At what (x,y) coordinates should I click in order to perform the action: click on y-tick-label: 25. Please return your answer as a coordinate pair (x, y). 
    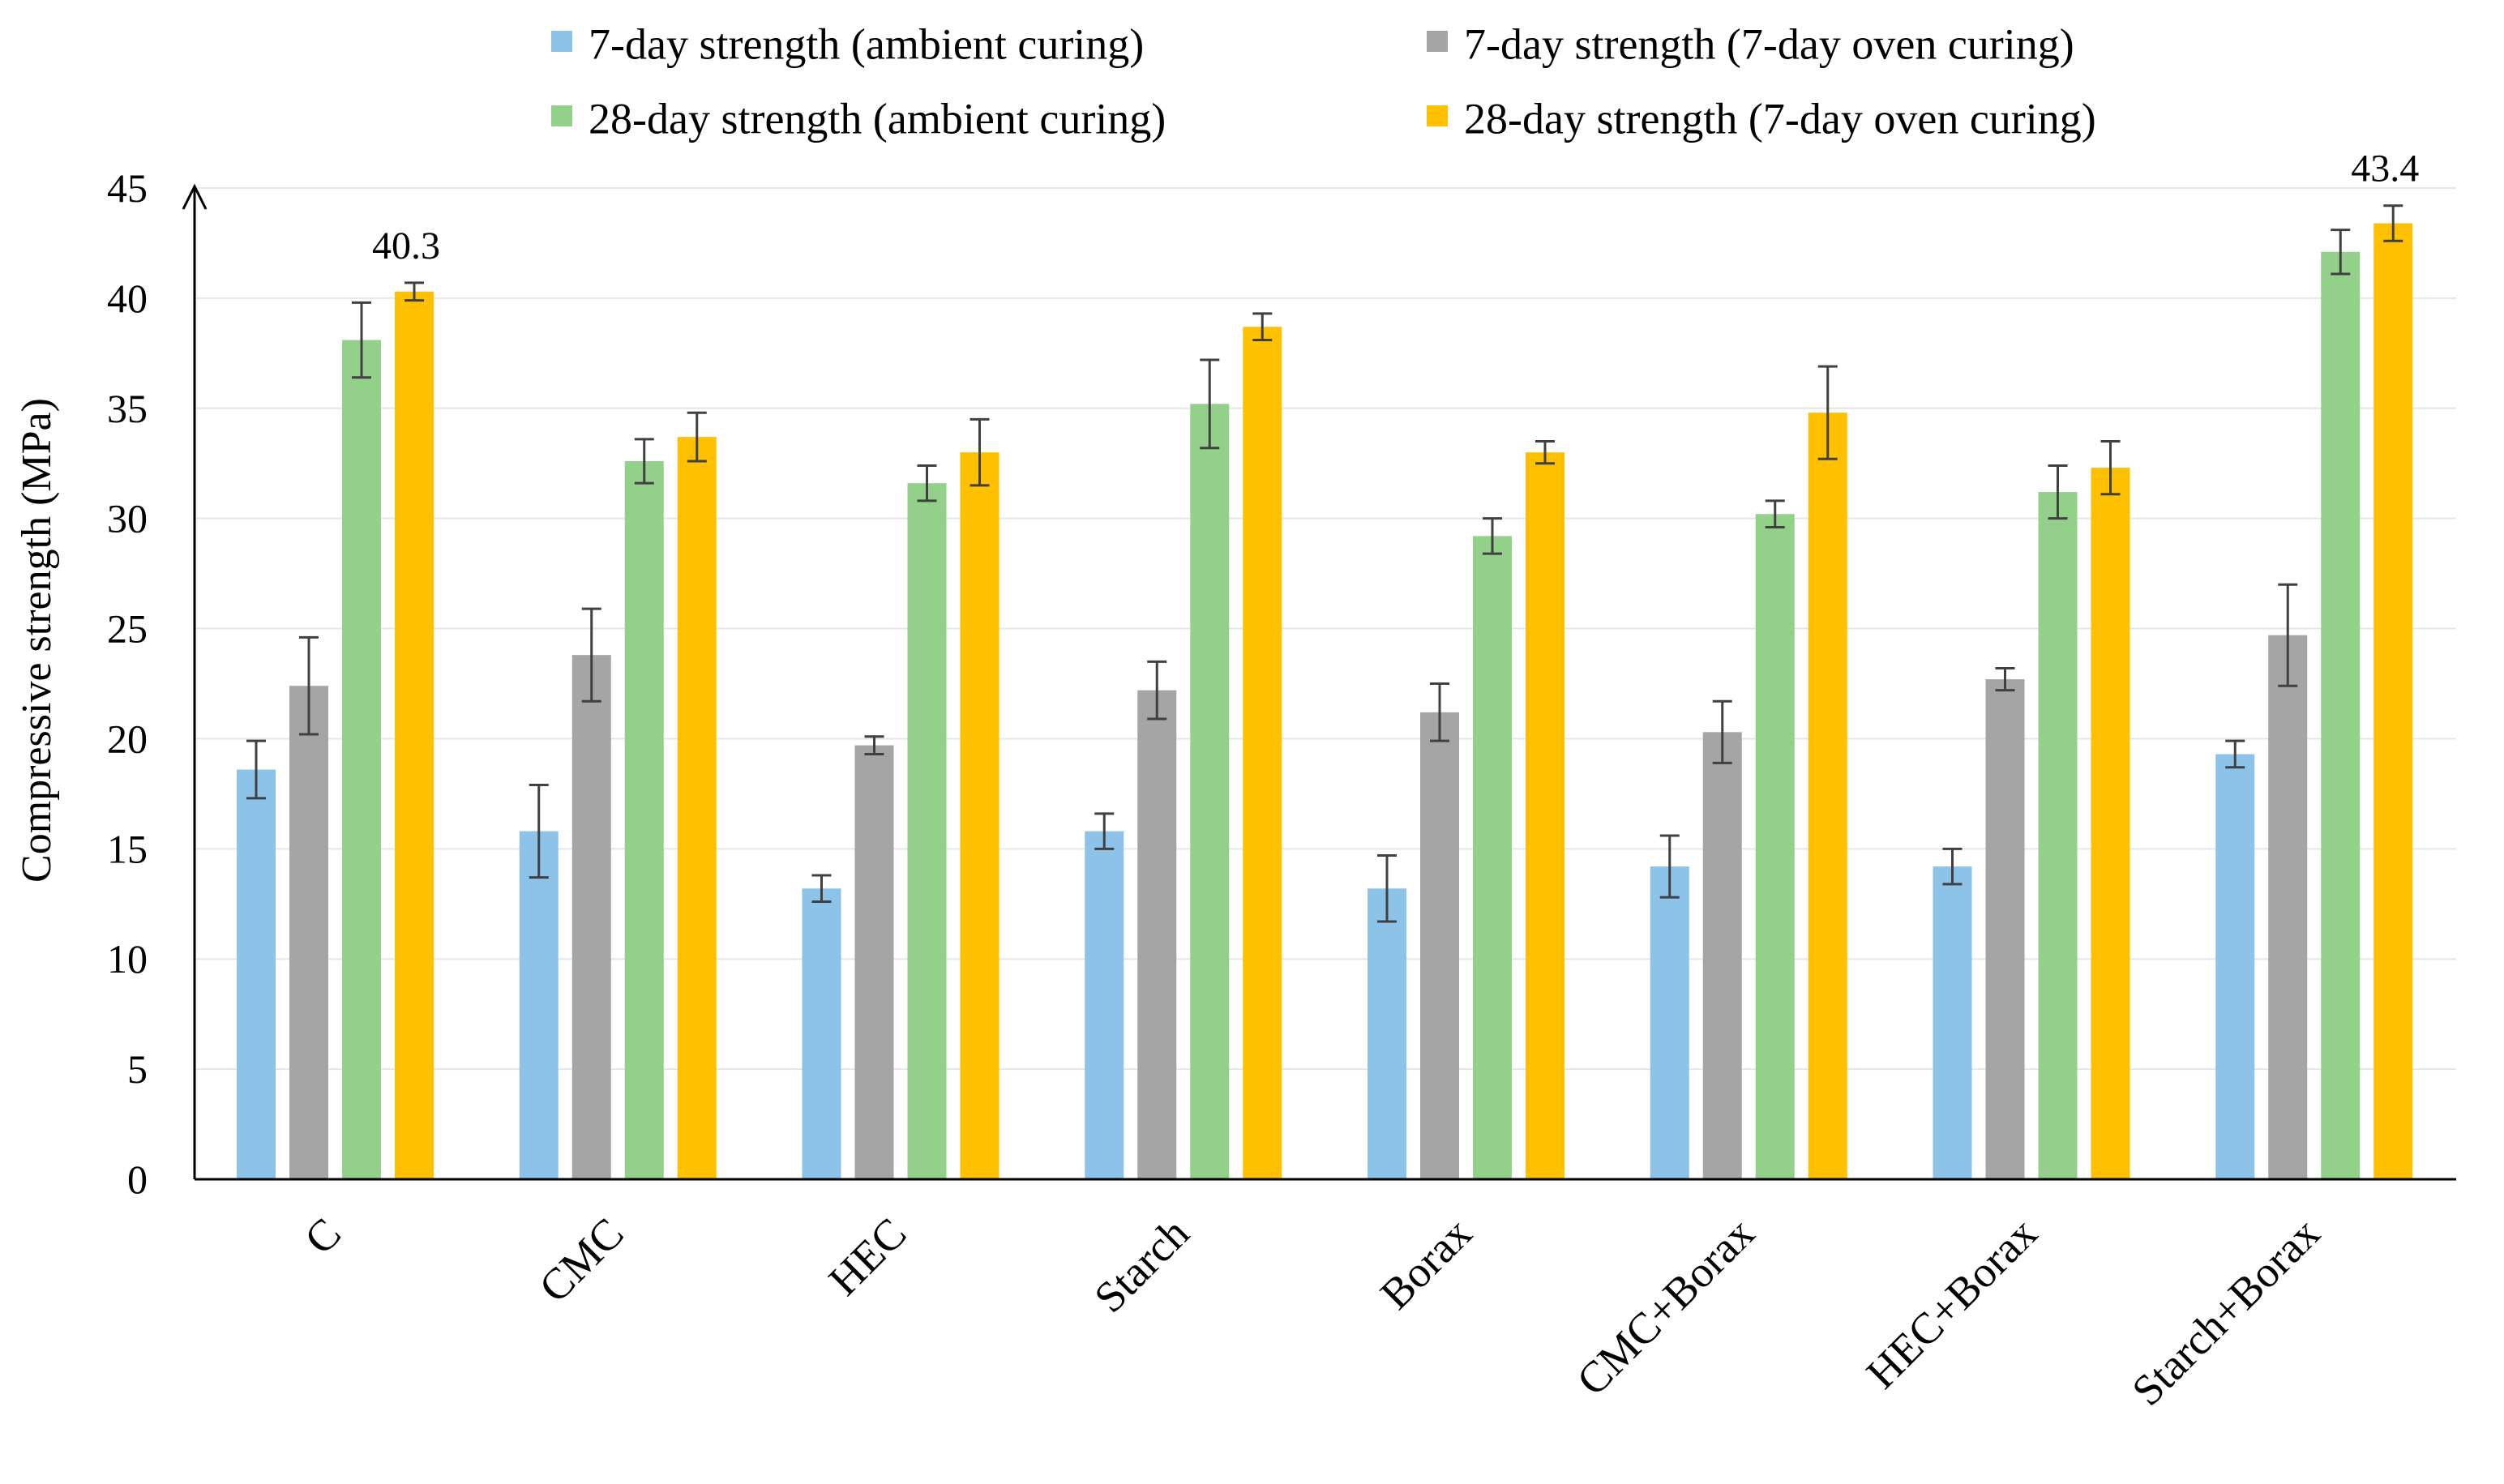
    Looking at the image, I should click on (127, 629).